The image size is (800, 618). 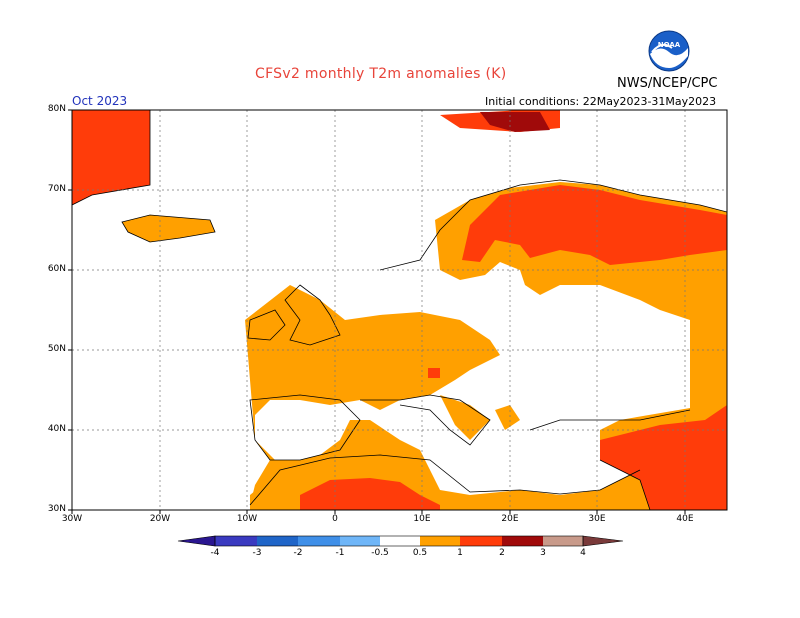 I want to click on noaa-logo-icon: NOAA, so click(x=669, y=53).